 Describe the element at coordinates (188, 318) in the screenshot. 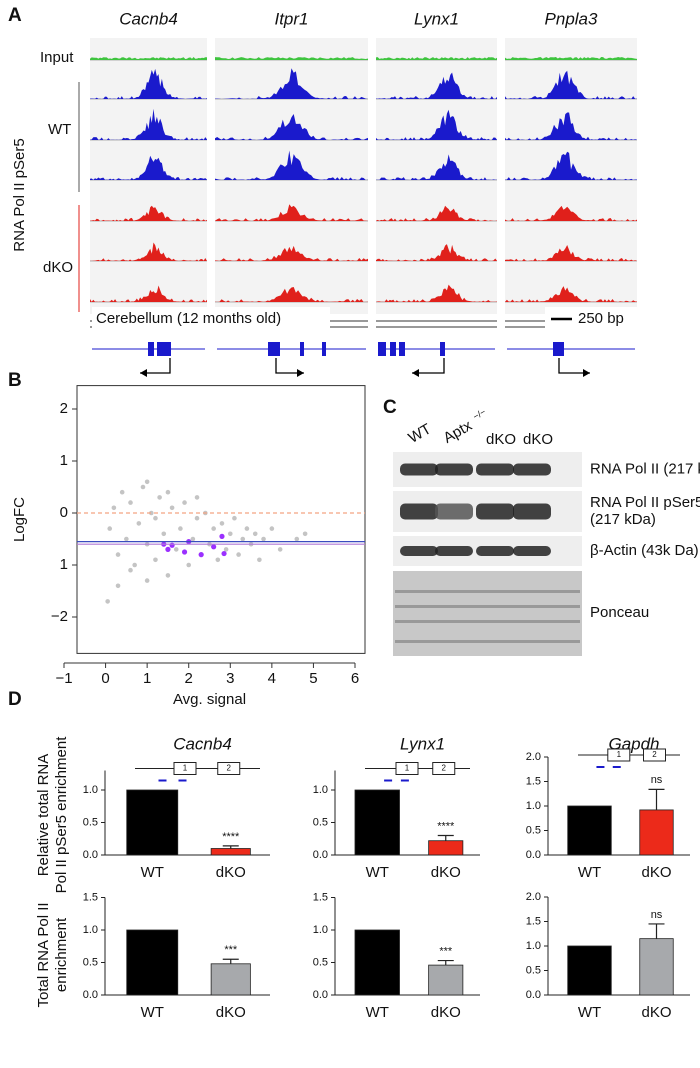

I see `region-label: Cerebellum (12 months old)` at that location.